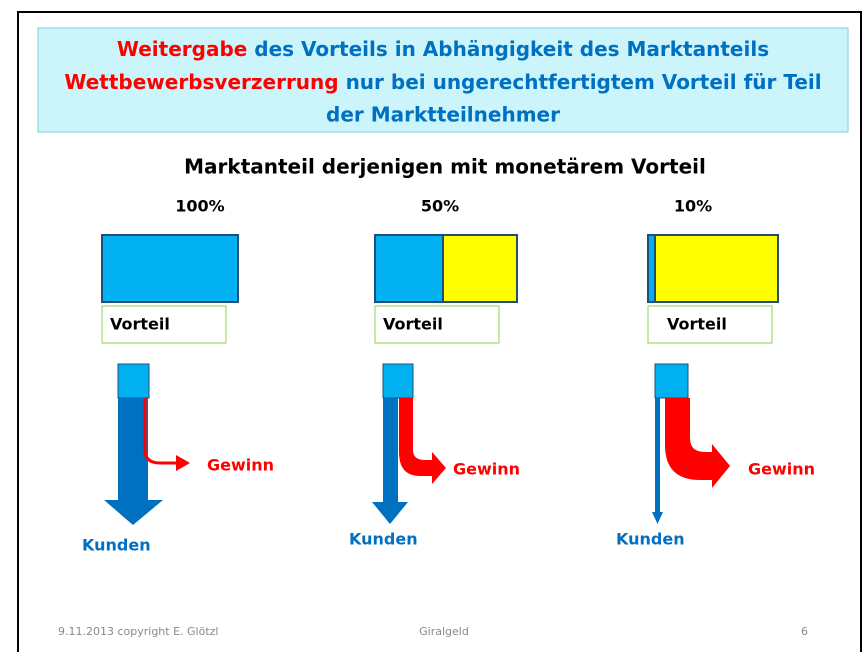 This screenshot has height=652, width=864. I want to click on footer-right: 6, so click(804, 631).